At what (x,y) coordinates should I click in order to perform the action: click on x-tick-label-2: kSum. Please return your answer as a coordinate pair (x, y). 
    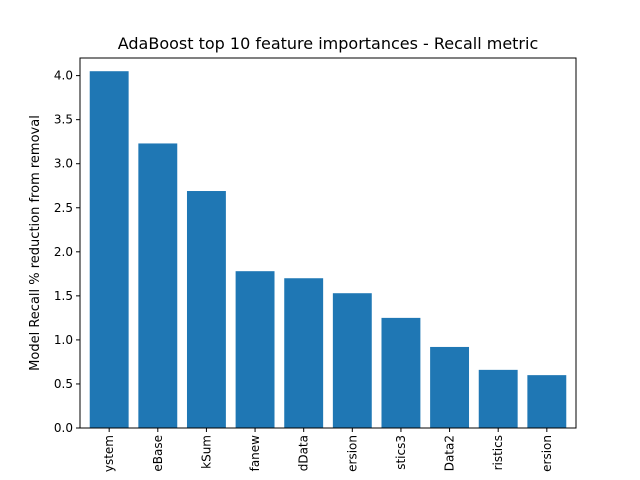
    Looking at the image, I should click on (206, 452).